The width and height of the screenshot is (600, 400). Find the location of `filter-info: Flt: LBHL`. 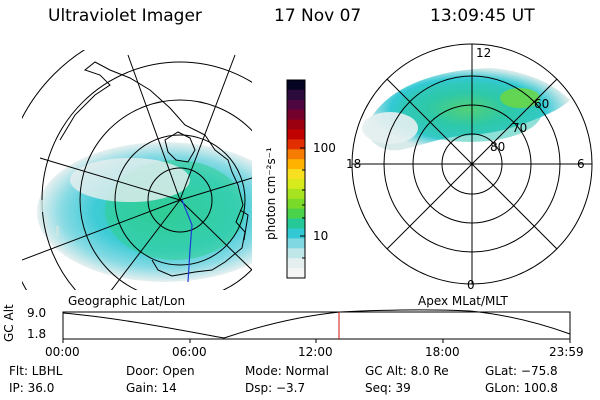

filter-info: Flt: LBHL is located at coordinates (36, 371).